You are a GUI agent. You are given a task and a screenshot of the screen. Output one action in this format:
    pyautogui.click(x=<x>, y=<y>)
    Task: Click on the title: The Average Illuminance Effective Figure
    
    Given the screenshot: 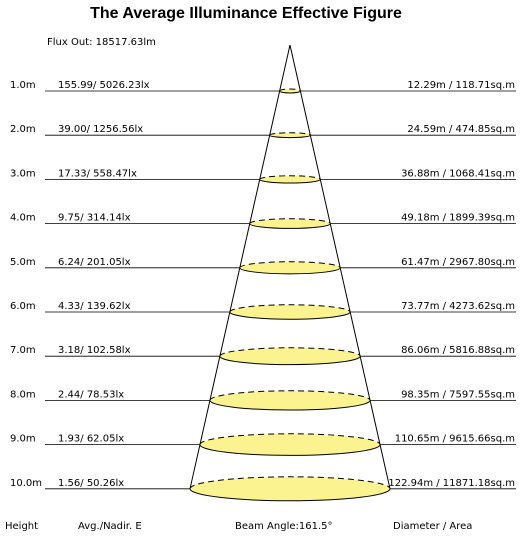 What is the action you would take?
    pyautogui.click(x=246, y=13)
    